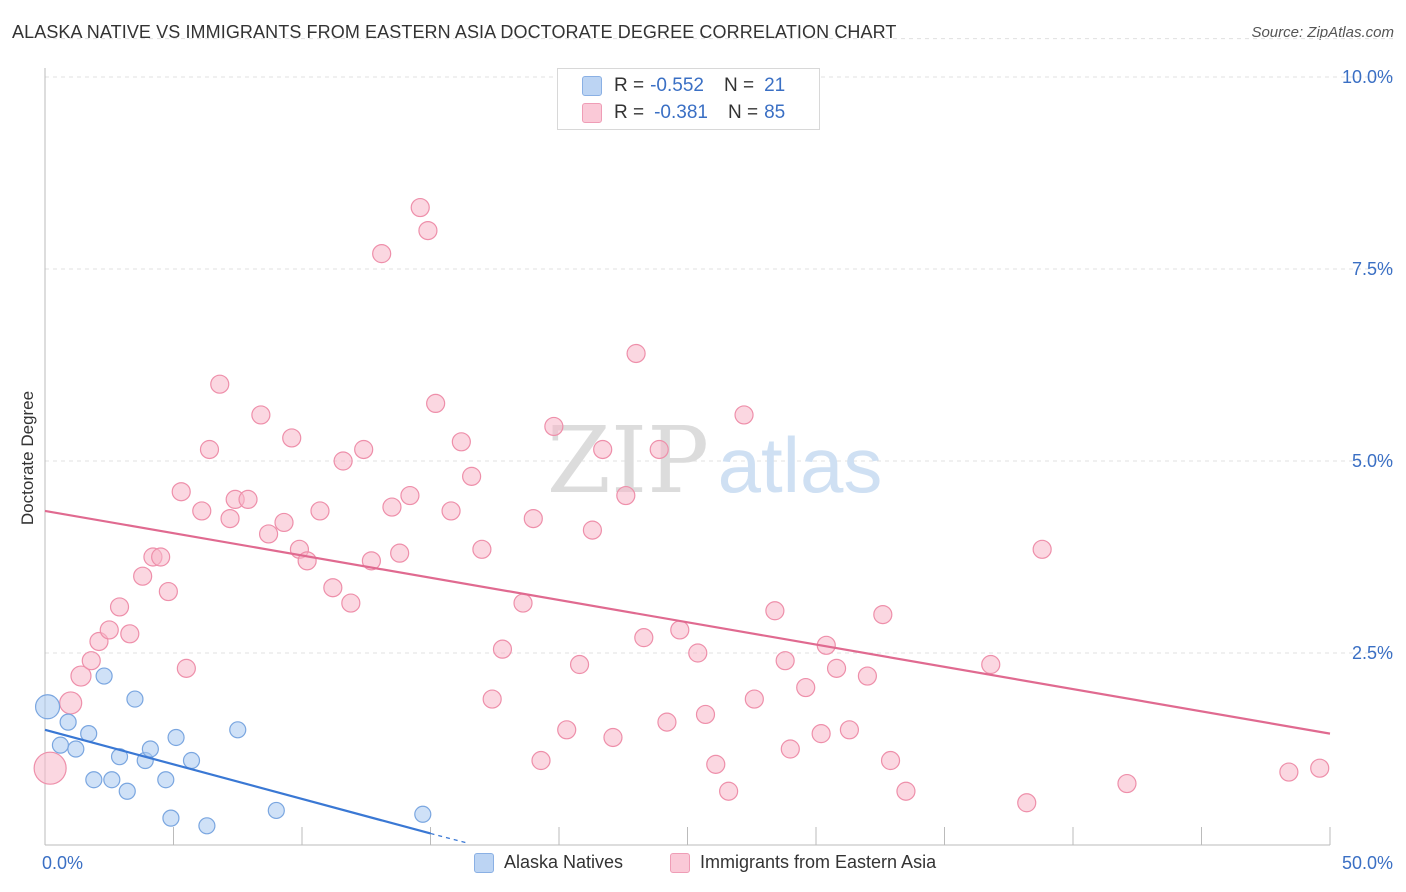 Image resolution: width=1406 pixels, height=892 pixels. Describe the element at coordinates (775, 85) in the screenshot. I see `n-value: 21` at that location.